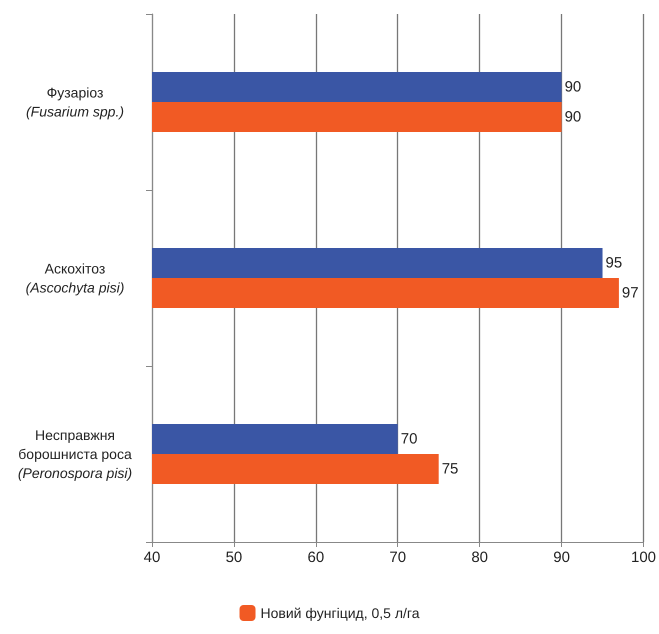 Image resolution: width=659 pixels, height=634 pixels. I want to click on data-label: 75, so click(450, 469).